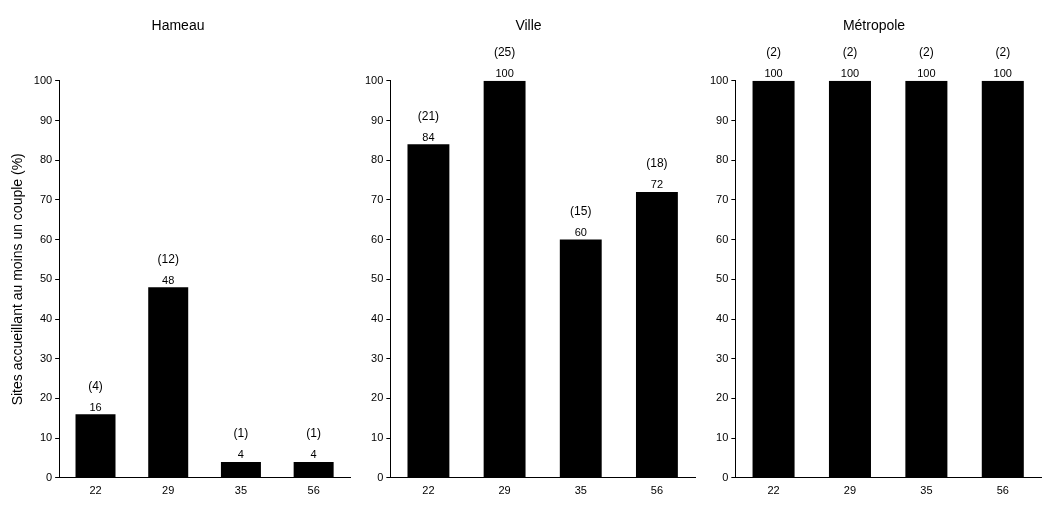  Describe the element at coordinates (528, 25) in the screenshot. I see `chart-title: Ville` at that location.